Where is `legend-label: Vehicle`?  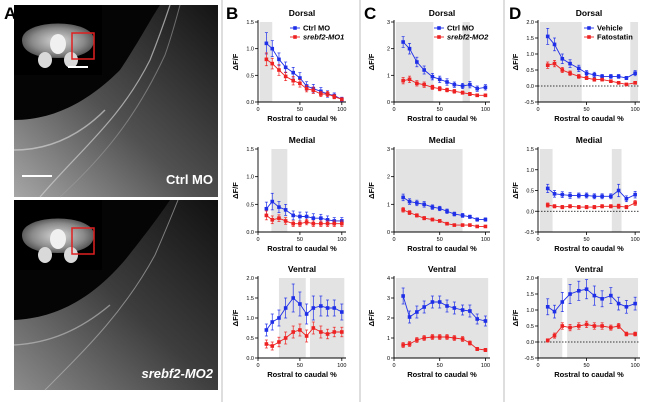
legend-label: Vehicle is located at coordinates (610, 28).